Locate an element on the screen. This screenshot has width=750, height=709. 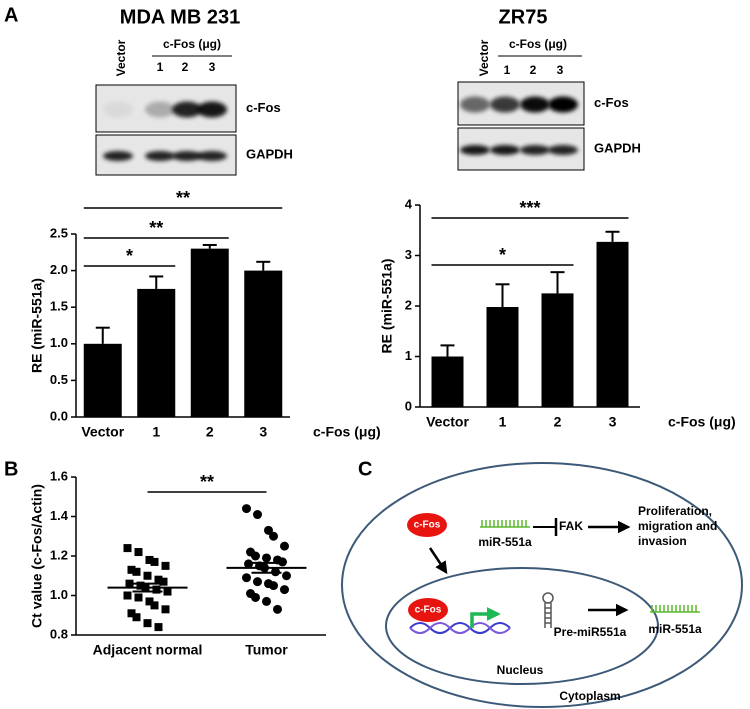
label: FAK is located at coordinates (571, 526).